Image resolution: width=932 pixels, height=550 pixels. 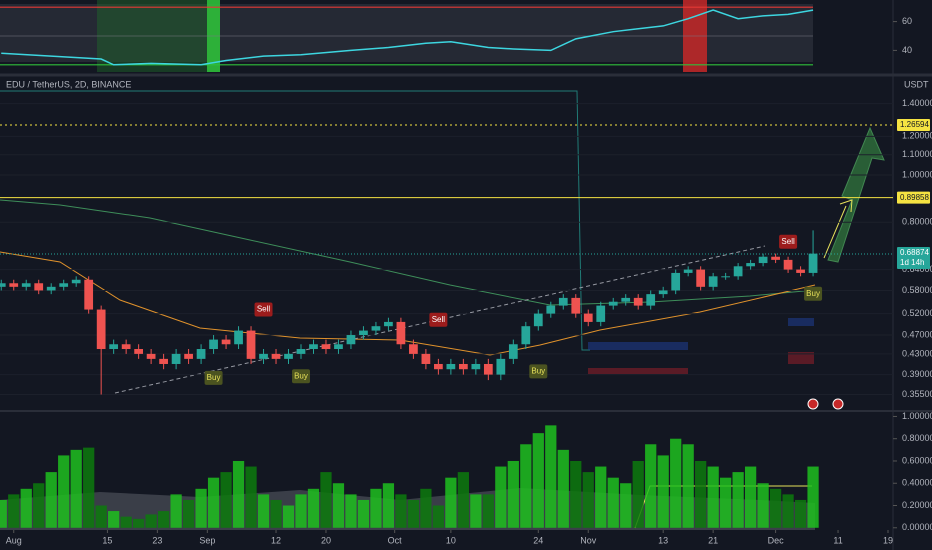 What do you see at coordinates (838, 229) in the screenshot?
I see `projection-arrow` at bounding box center [838, 229].